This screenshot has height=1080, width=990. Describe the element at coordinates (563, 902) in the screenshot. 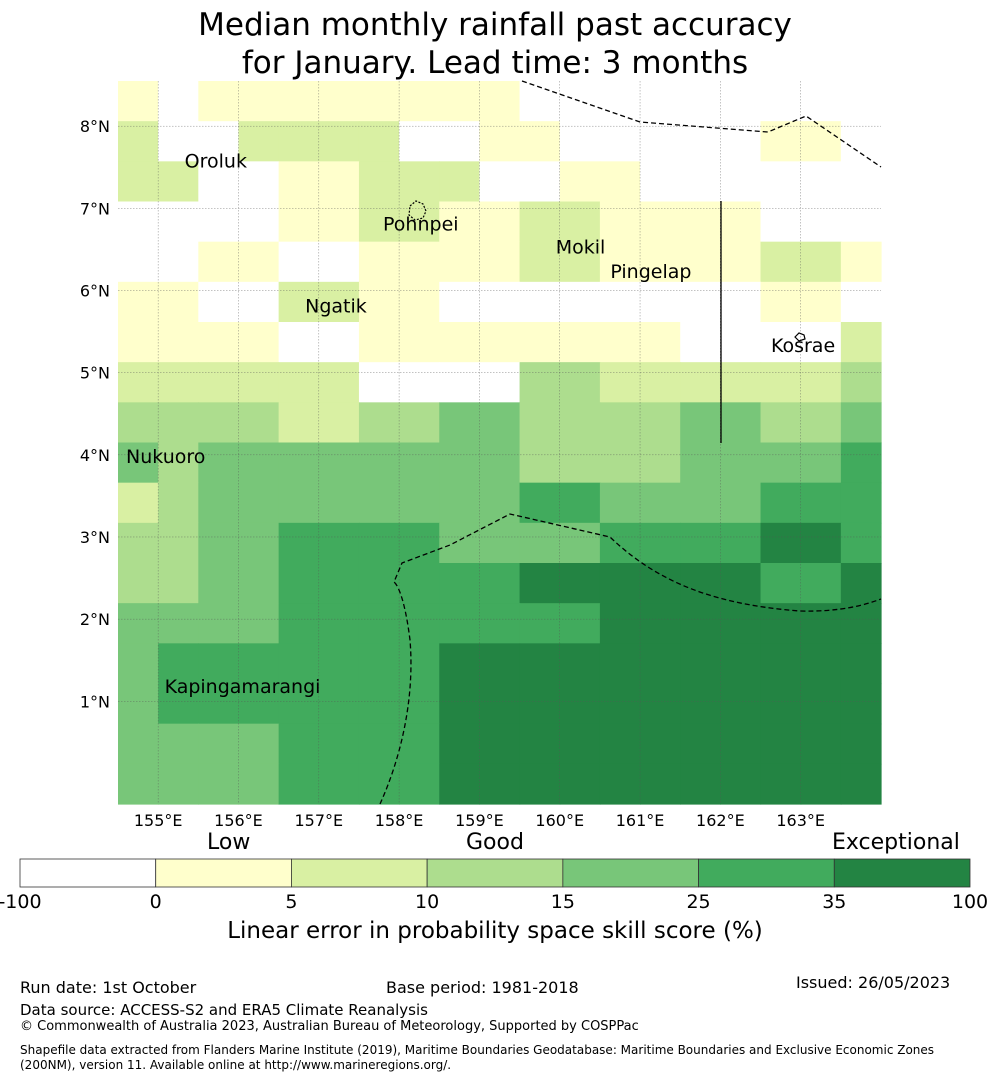

I see `colorbar-tick-label: 15` at that location.